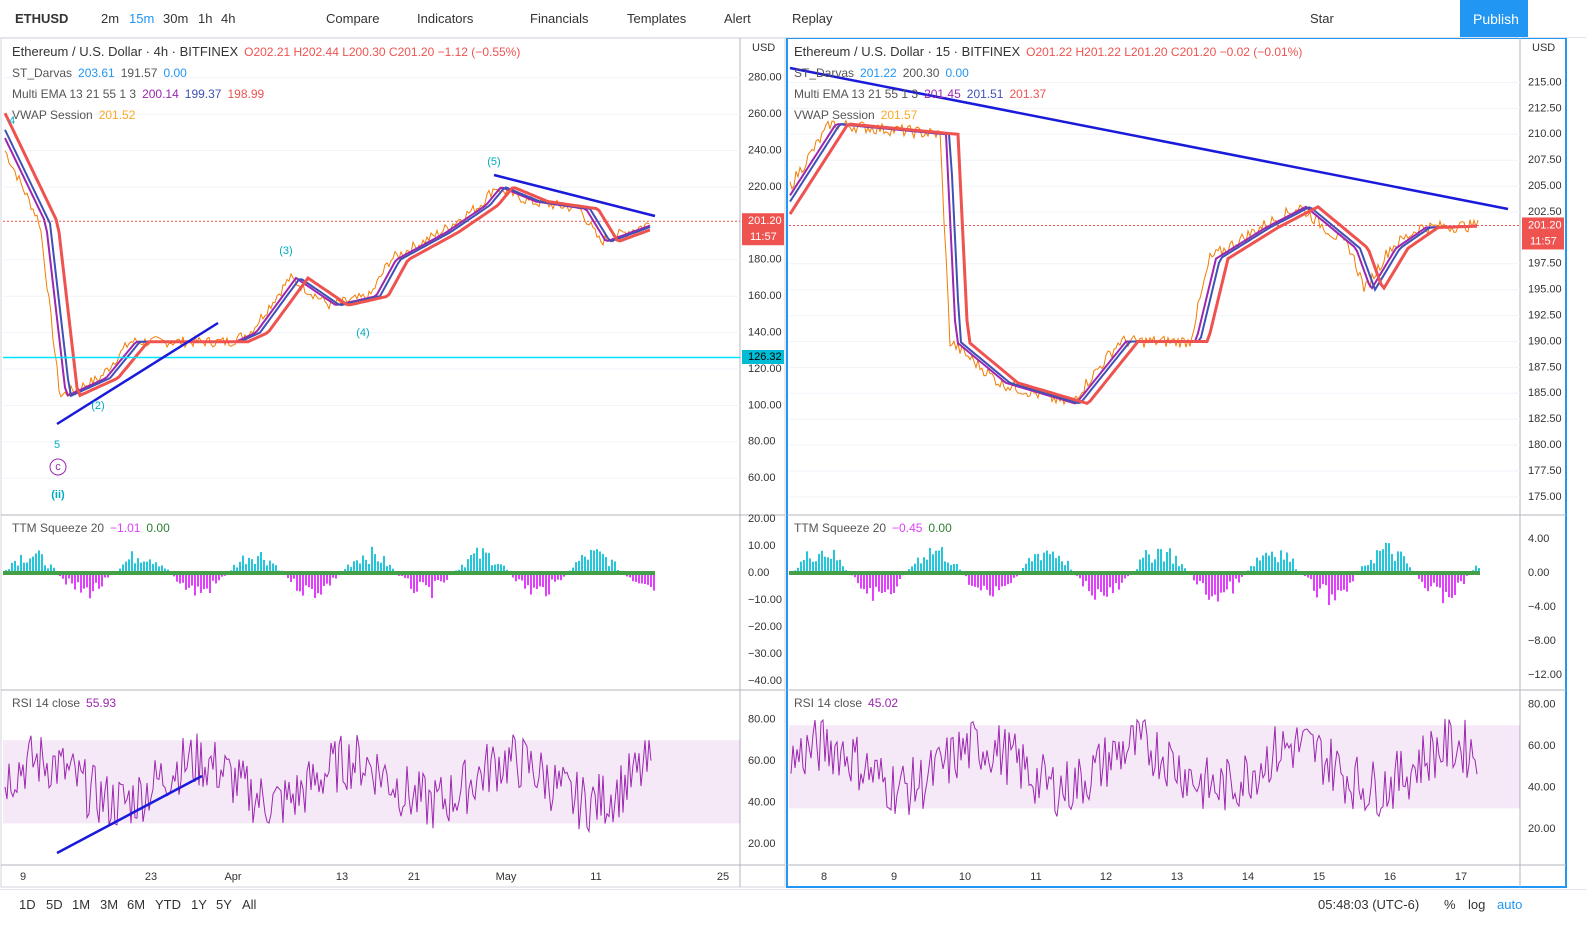 The width and height of the screenshot is (1586, 938). Describe the element at coordinates (199, 904) in the screenshot. I see `range: 1Y` at that location.